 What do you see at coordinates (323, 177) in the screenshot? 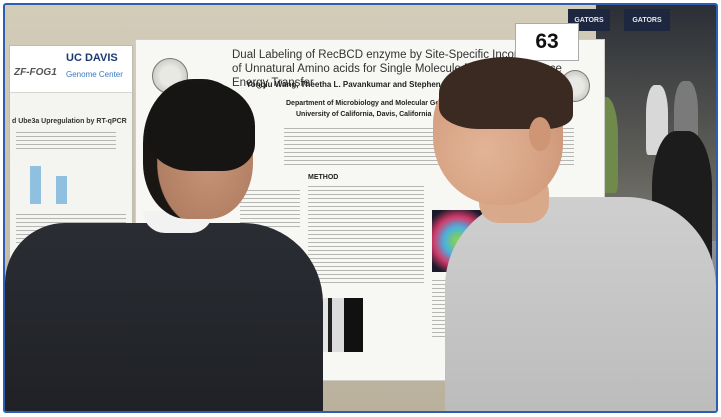
I see `poster-section-heading: METHOD` at bounding box center [323, 177].